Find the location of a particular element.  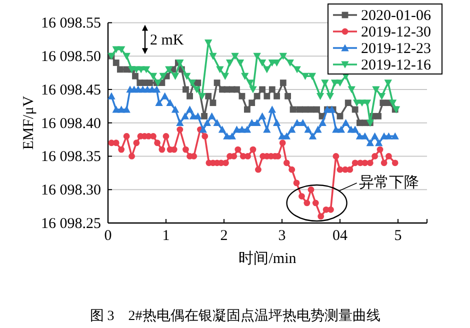

y-axis-title: EMF/μV is located at coordinates (29, 123).